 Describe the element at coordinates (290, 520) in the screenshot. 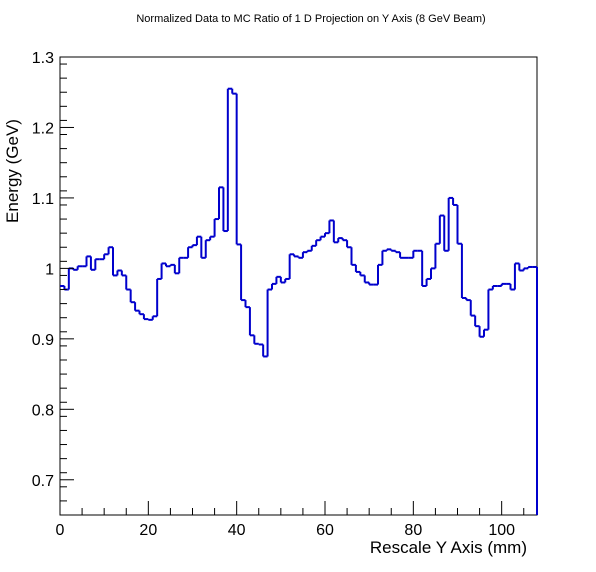

I see `x-axis: 0 20 40 60 80 100` at that location.